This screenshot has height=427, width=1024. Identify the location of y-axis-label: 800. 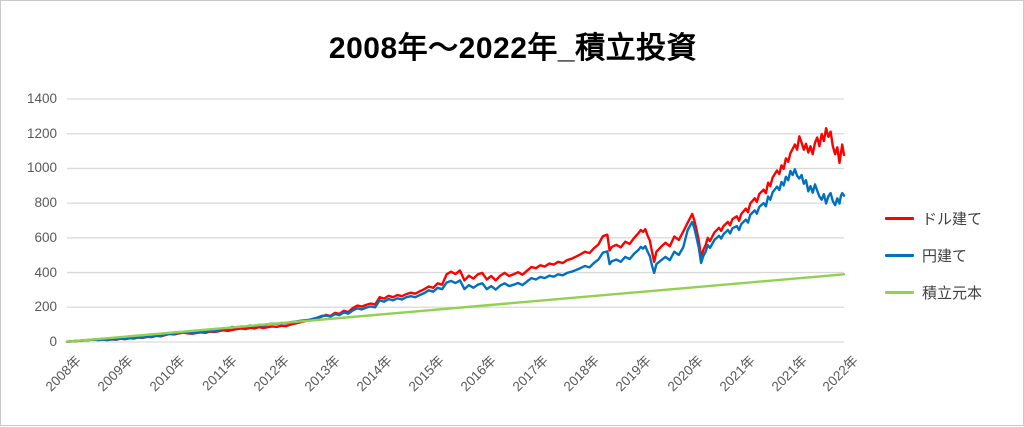
(45, 203).